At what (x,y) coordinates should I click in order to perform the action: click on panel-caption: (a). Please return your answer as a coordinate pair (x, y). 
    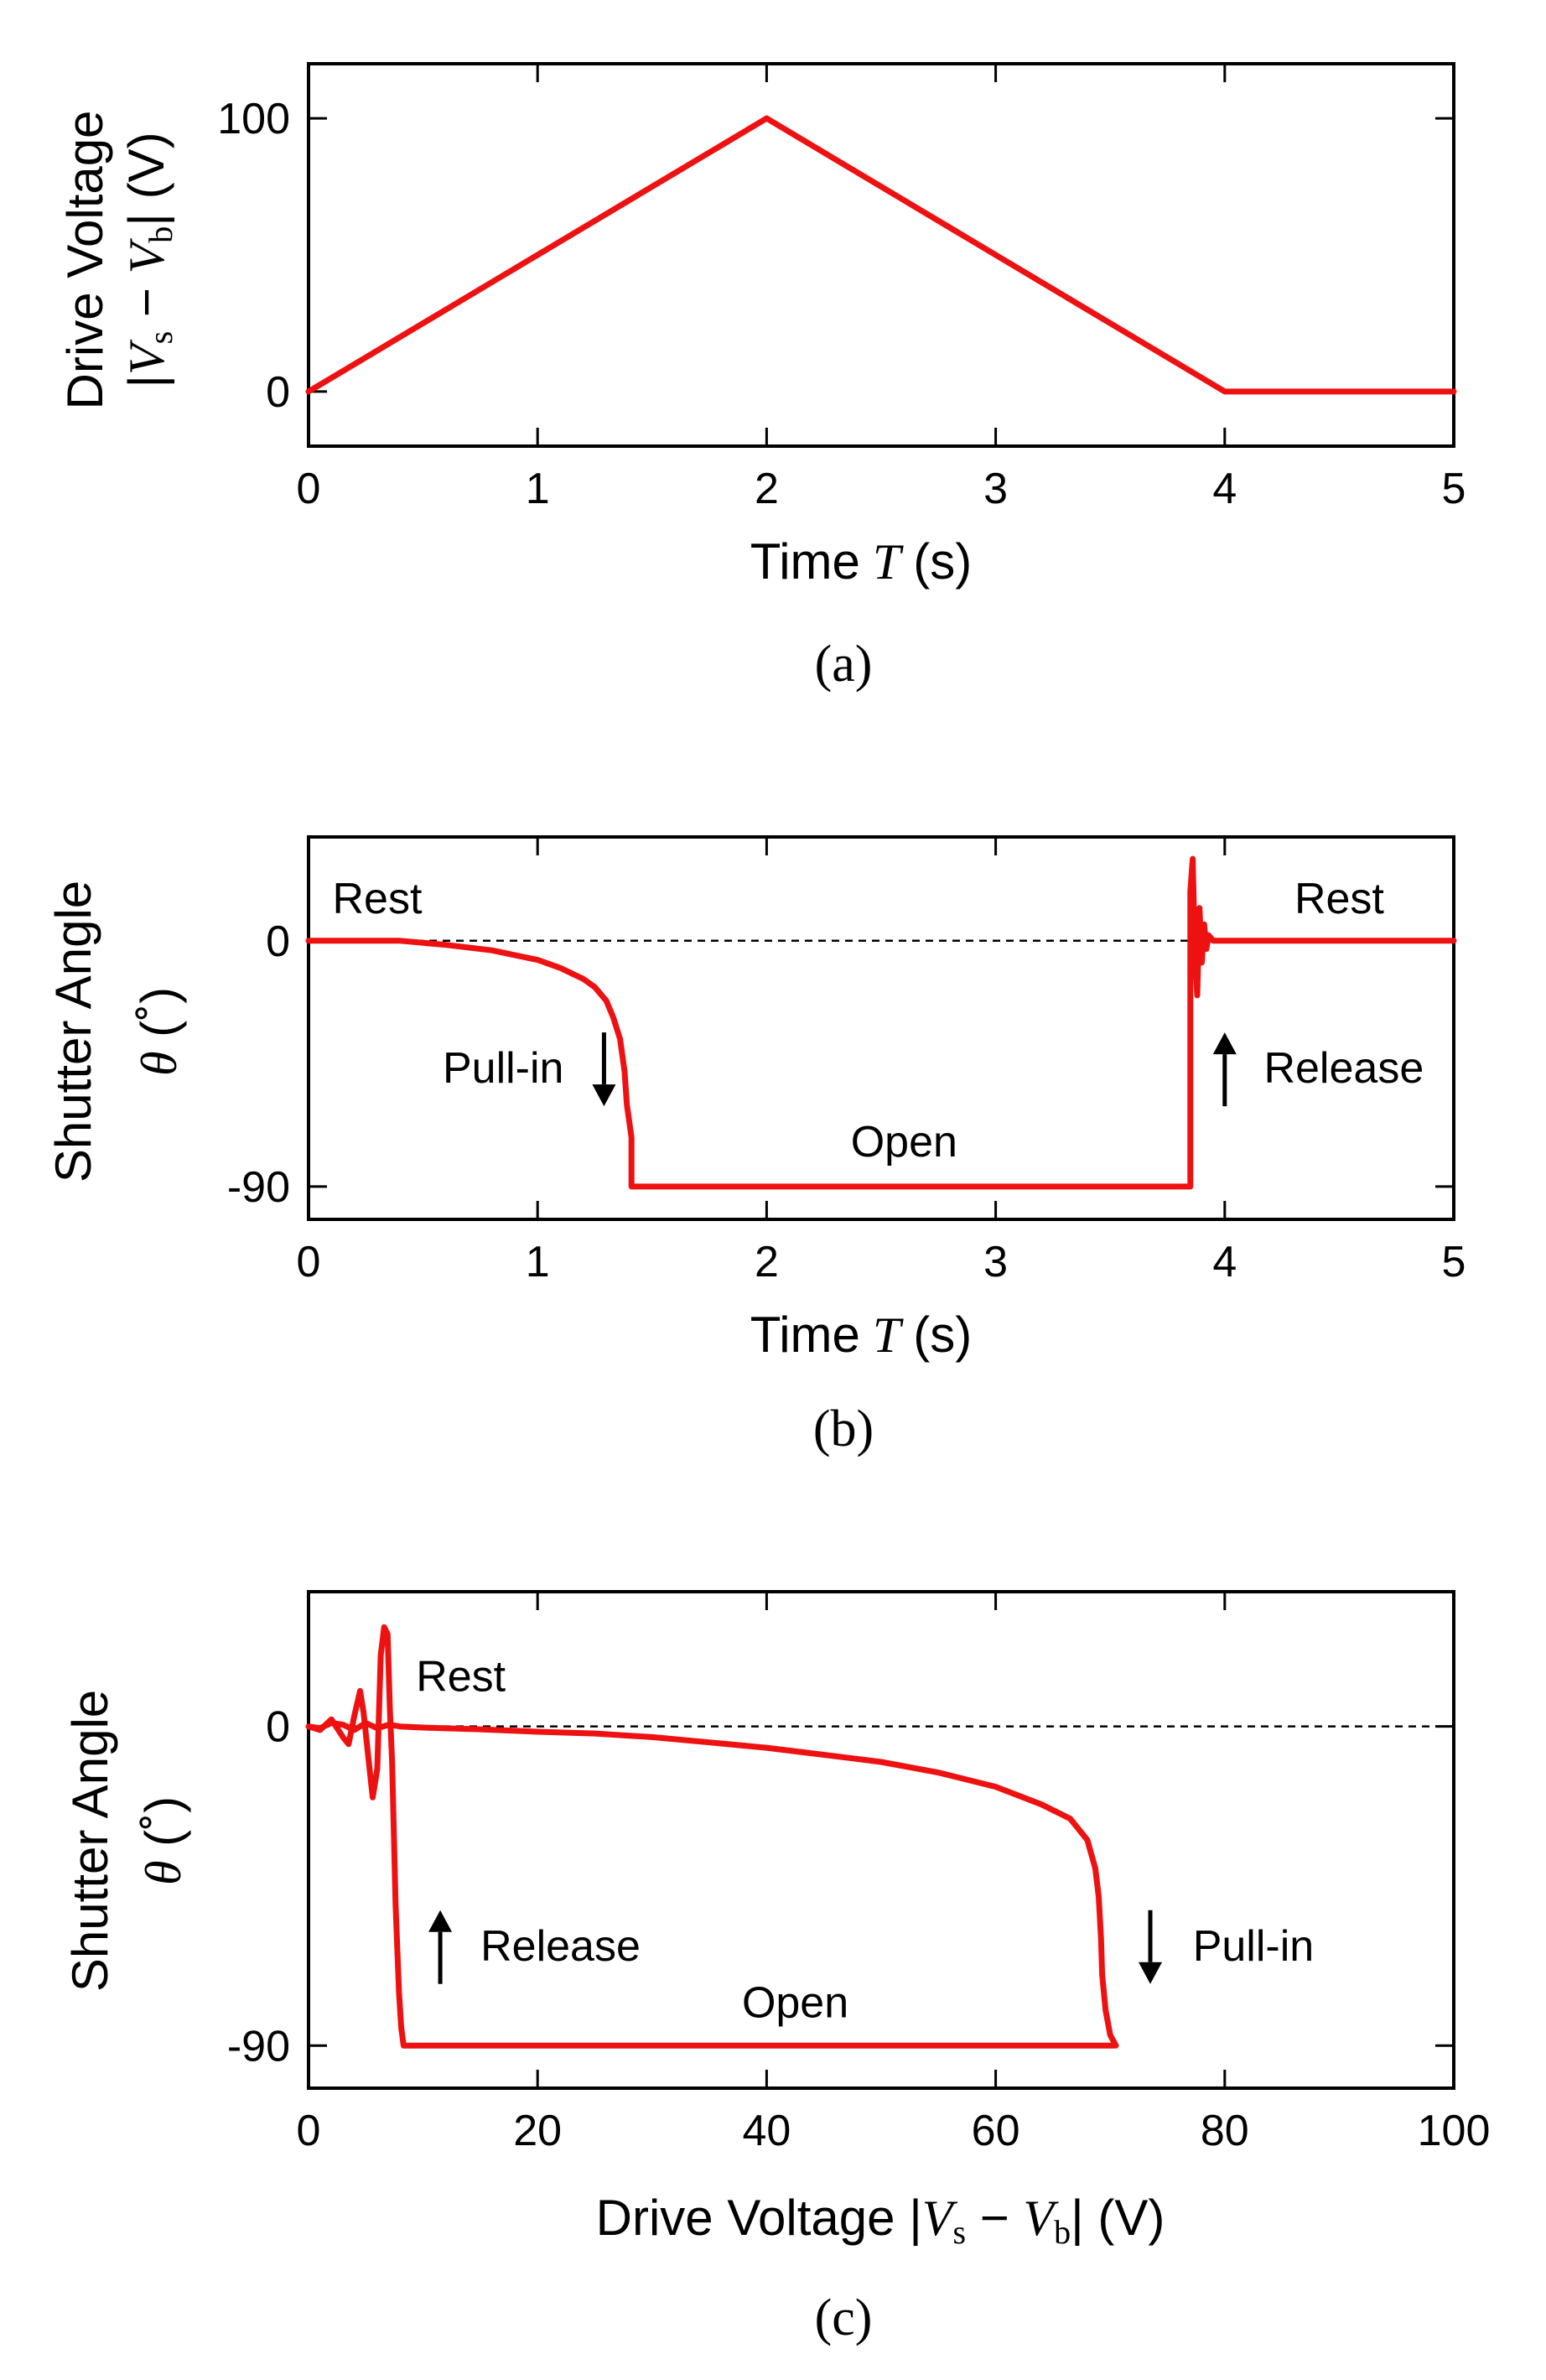
    Looking at the image, I should click on (844, 664).